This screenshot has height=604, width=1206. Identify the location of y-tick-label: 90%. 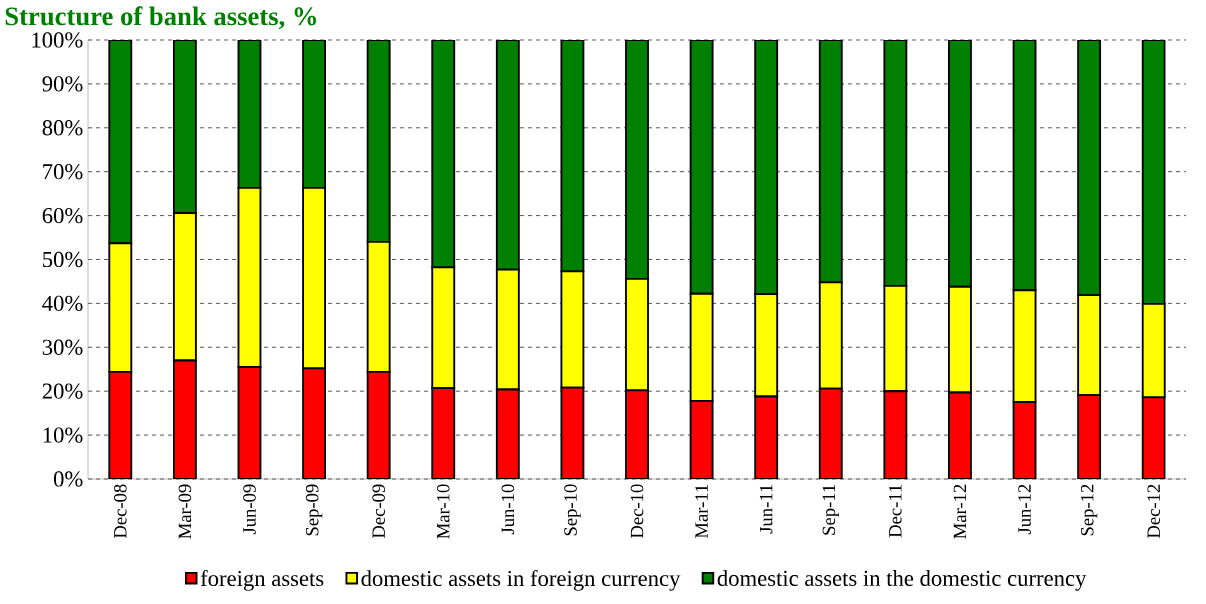
(62, 84).